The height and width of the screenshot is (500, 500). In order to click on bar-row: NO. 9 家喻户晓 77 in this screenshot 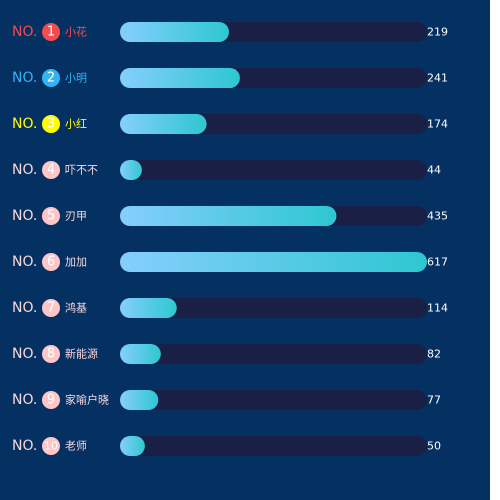, I will do `click(226, 400)`.